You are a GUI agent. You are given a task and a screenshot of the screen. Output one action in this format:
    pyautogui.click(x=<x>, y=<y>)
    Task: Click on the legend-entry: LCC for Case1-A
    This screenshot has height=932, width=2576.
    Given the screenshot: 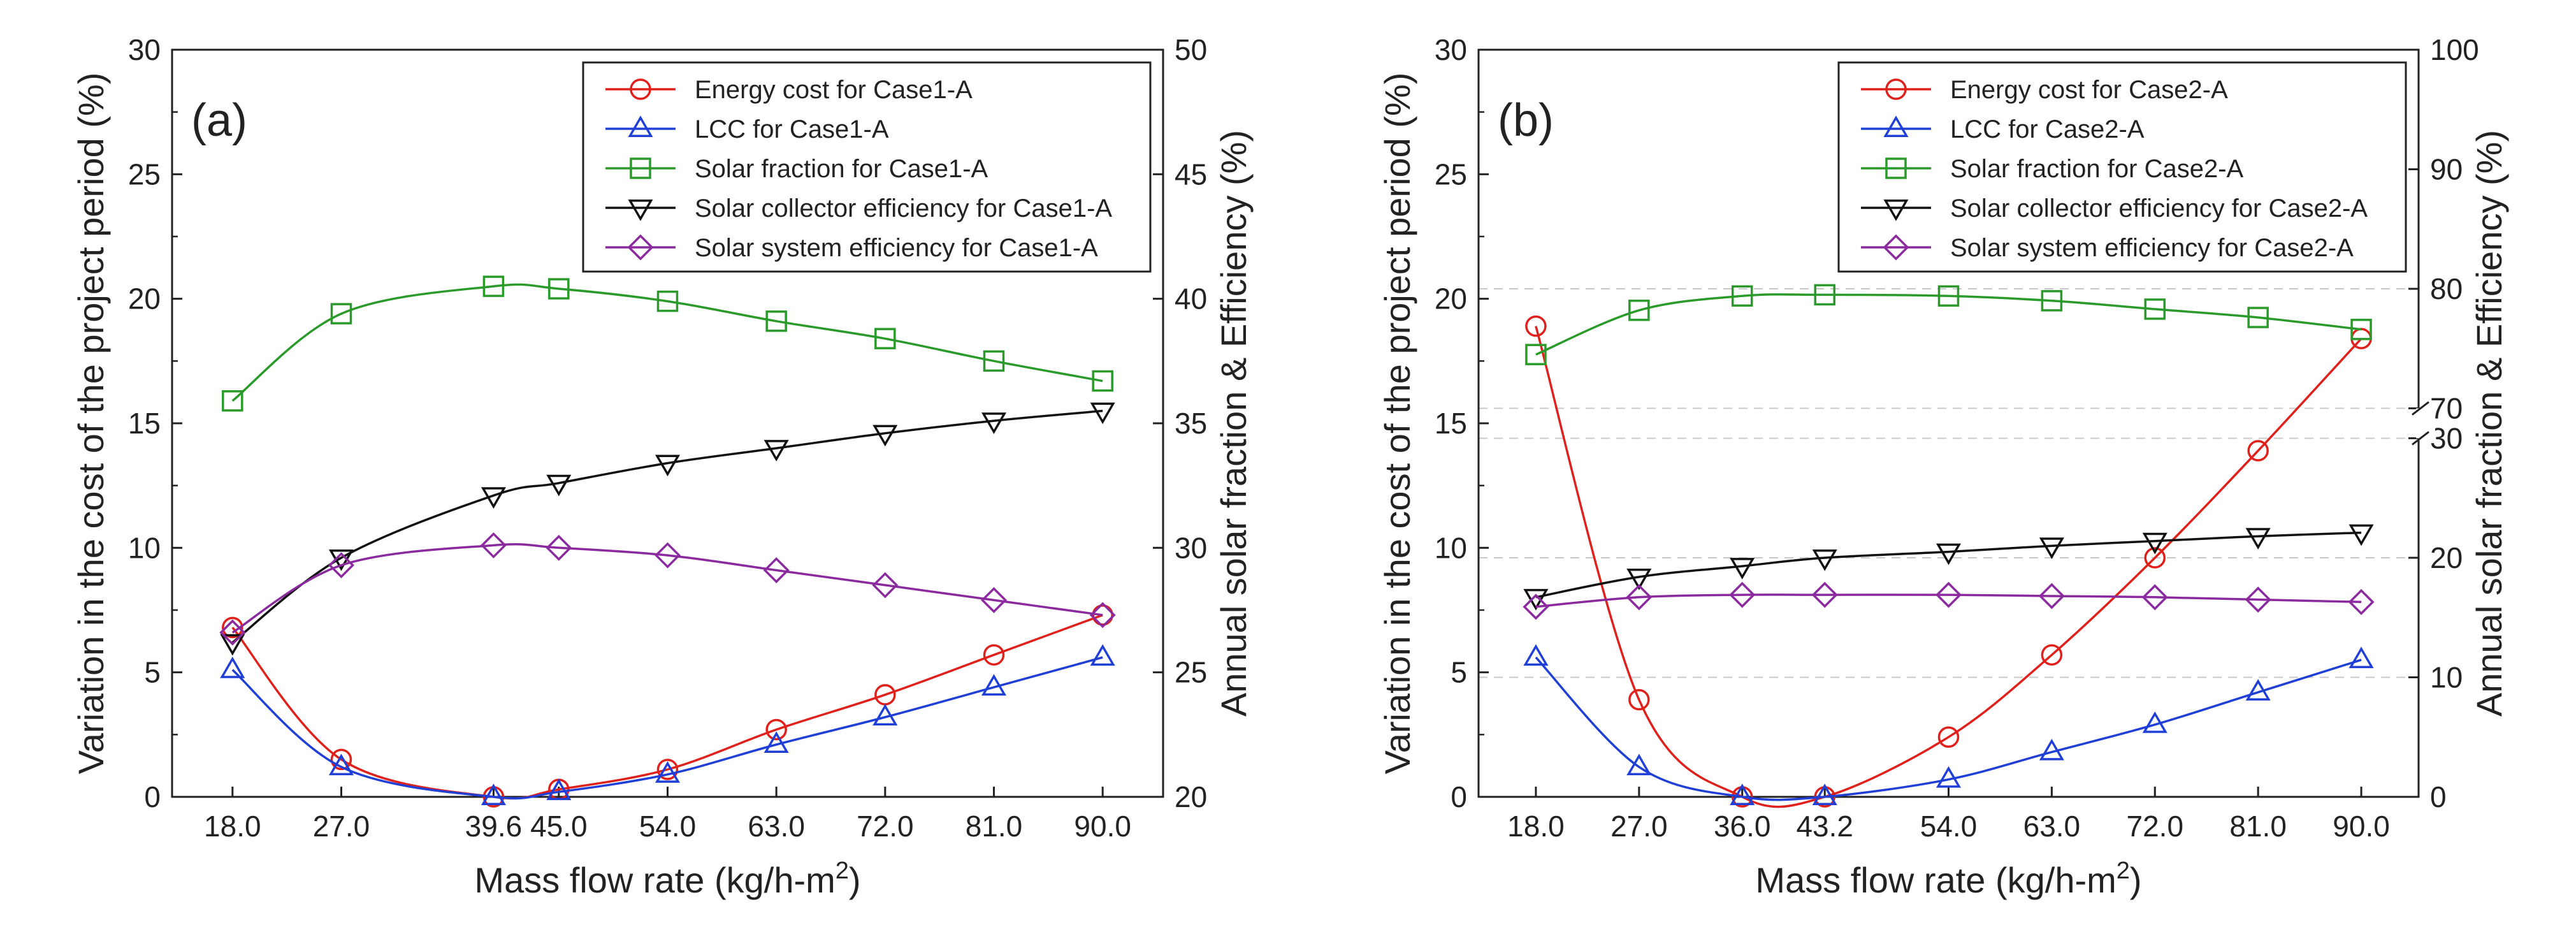 What is the action you would take?
    pyautogui.click(x=747, y=129)
    